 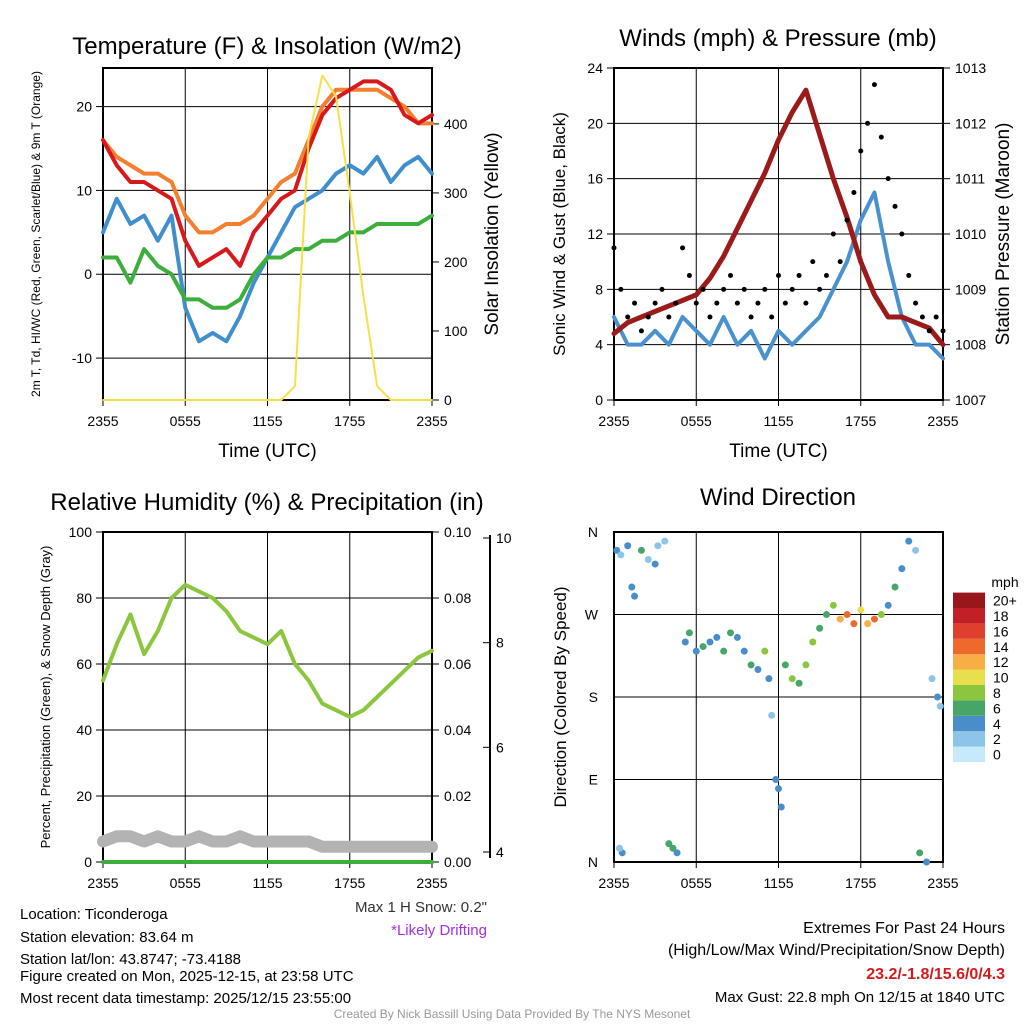 What do you see at coordinates (81, 532) in the screenshot?
I see `y-tick-label: 100` at bounding box center [81, 532].